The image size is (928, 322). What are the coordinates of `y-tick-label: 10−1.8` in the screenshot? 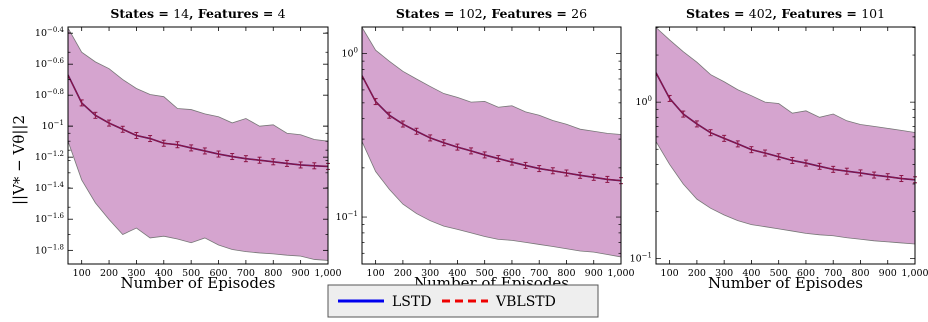 It's located at (49, 249).